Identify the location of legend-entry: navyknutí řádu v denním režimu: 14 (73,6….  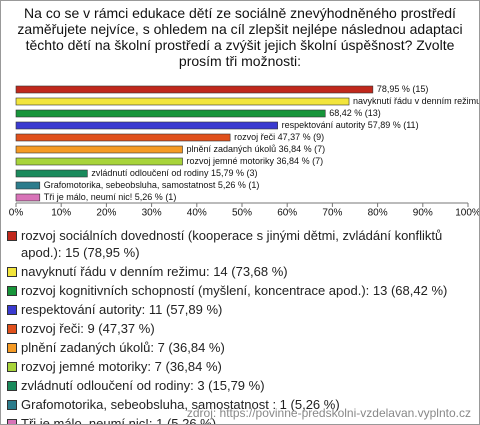
(240, 271).